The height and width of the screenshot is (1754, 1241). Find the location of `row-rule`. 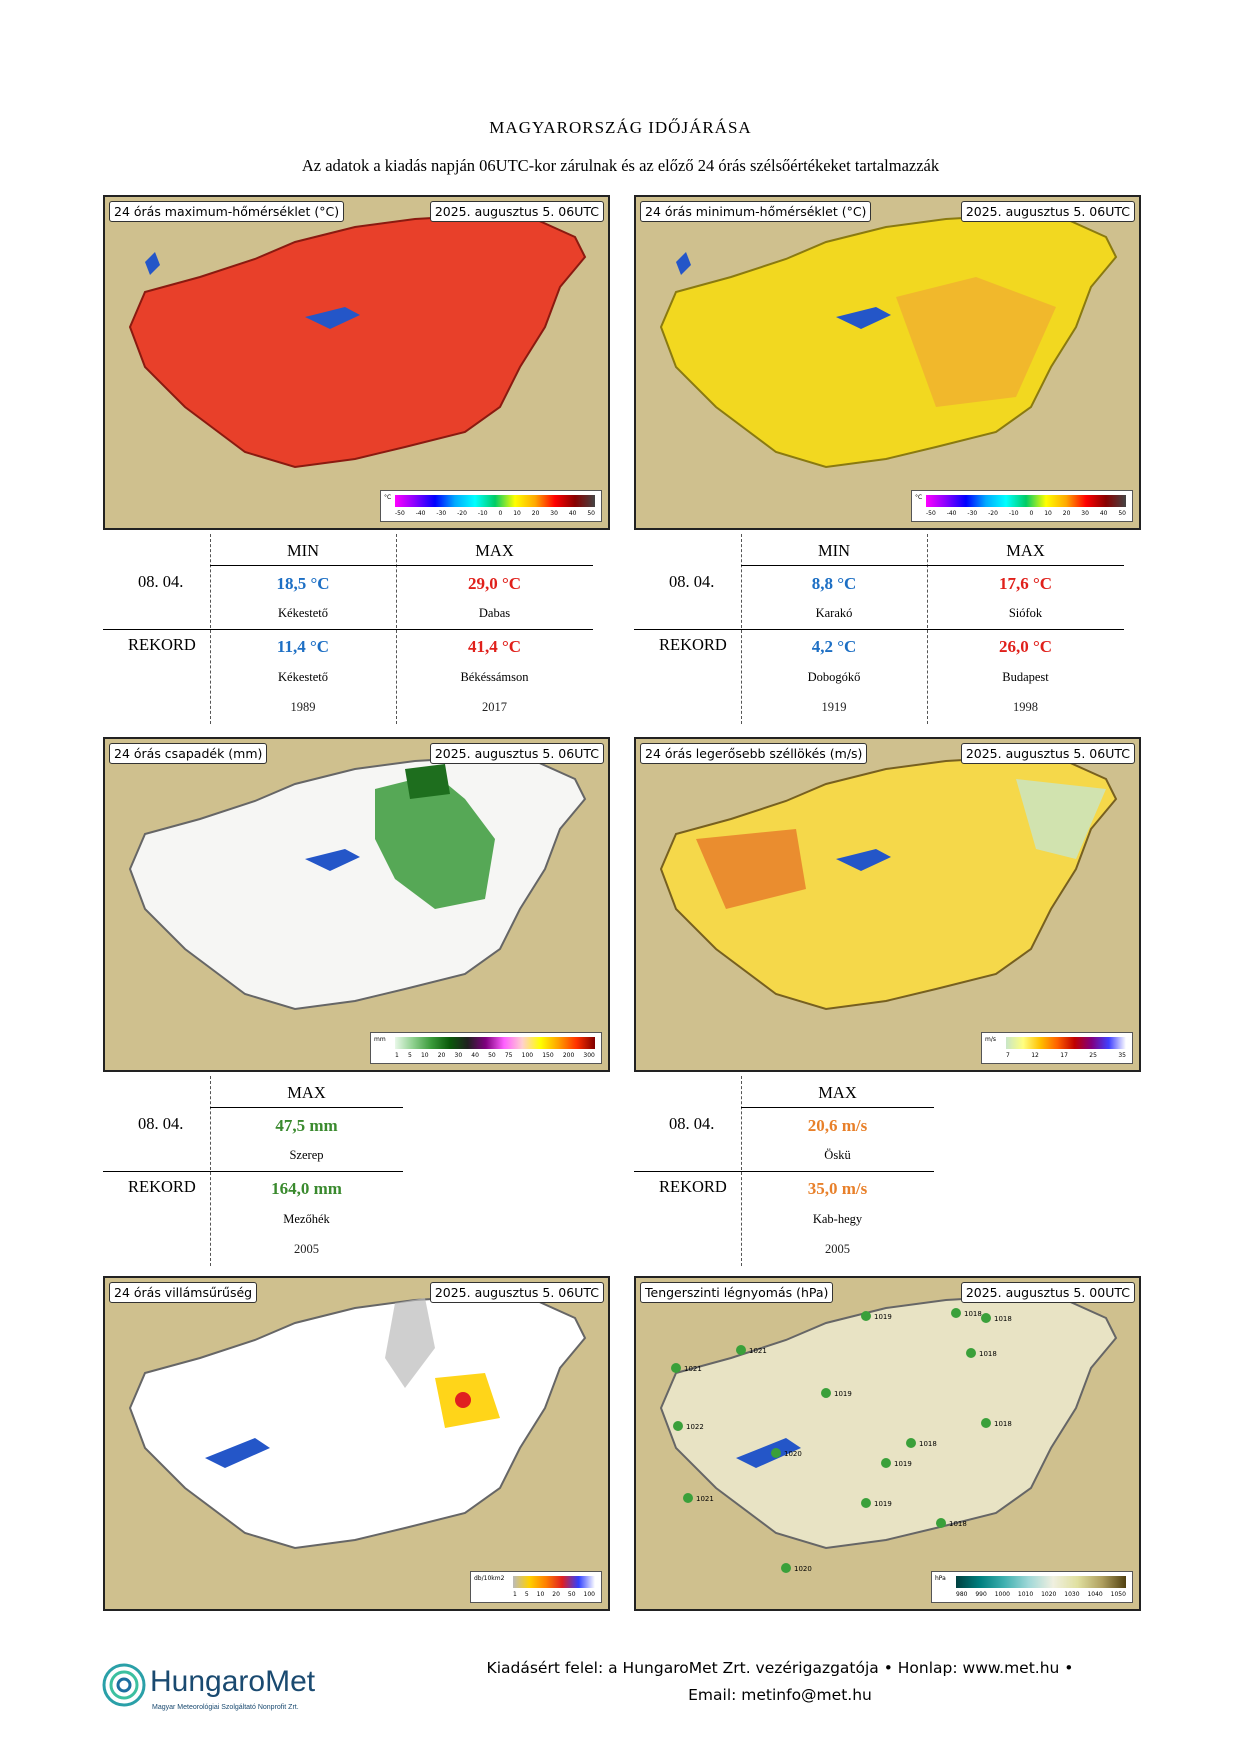

row-rule is located at coordinates (253, 1171).